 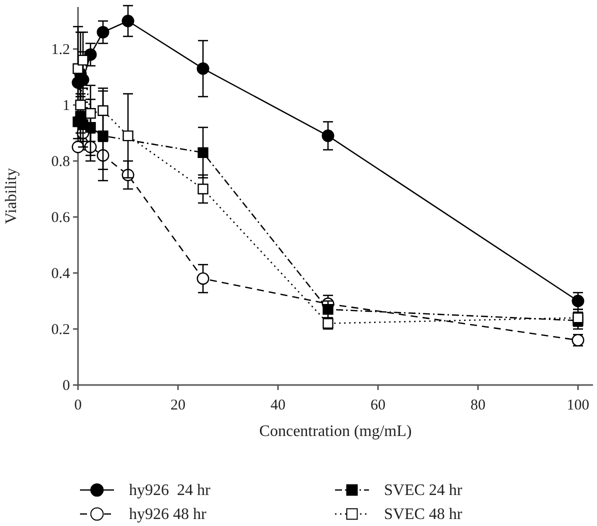 What do you see at coordinates (170, 490) in the screenshot?
I see `legend-label: hy926 24 hr` at bounding box center [170, 490].